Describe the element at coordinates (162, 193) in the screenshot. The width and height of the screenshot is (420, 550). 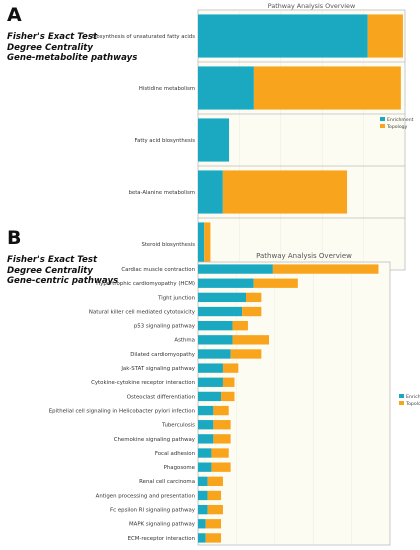
I see `category-label: beta-Alanine metabolism` at that location.